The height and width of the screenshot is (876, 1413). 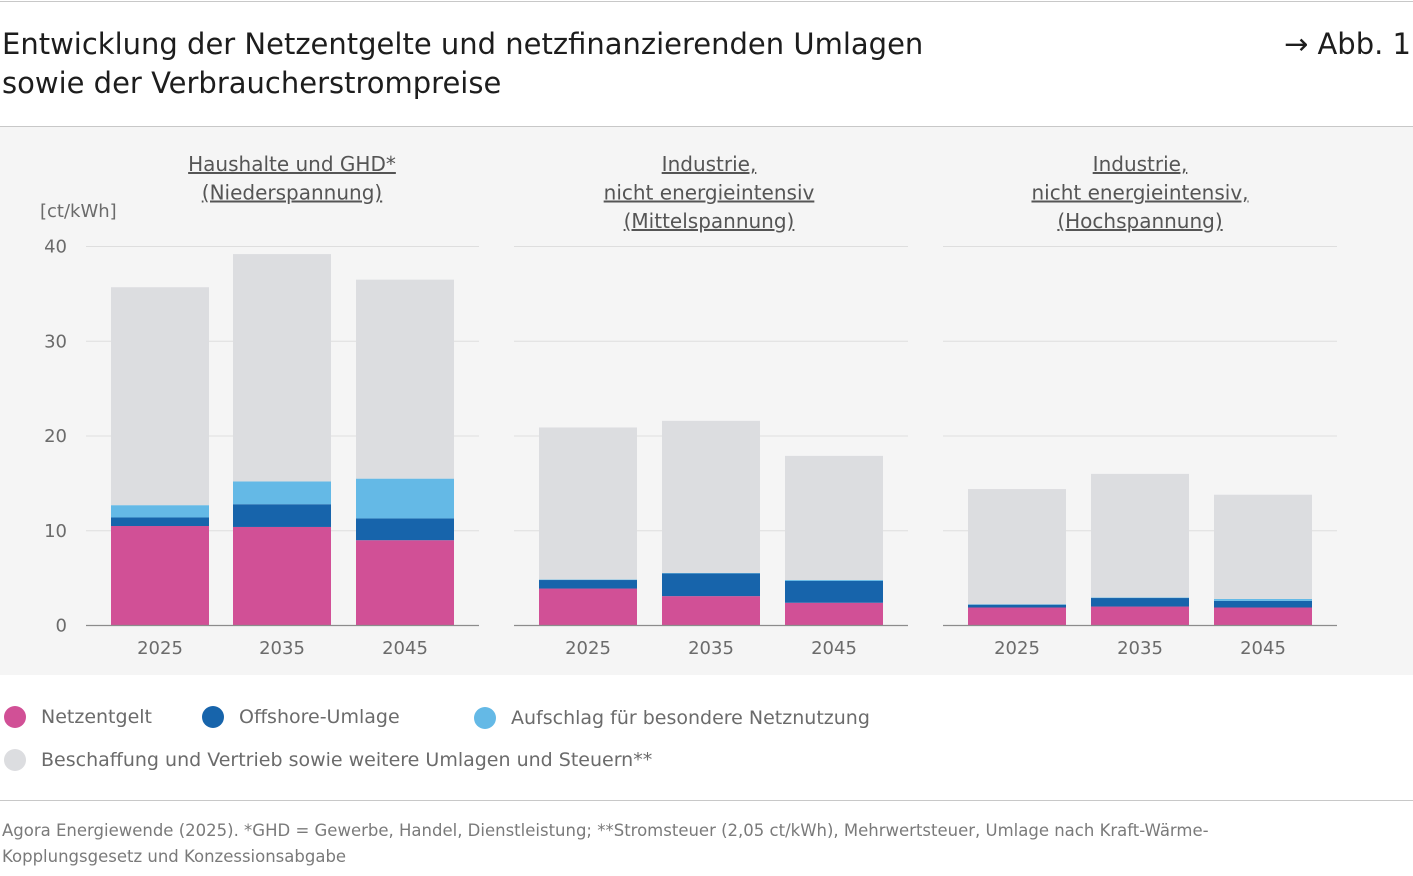 What do you see at coordinates (55, 531) in the screenshot?
I see `y-tick-label-10: 10` at bounding box center [55, 531].